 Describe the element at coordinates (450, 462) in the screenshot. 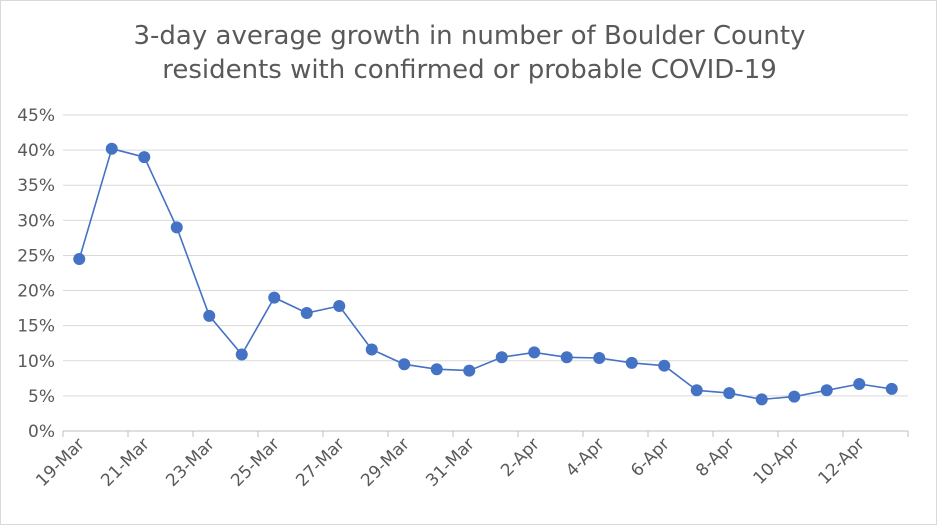

I see `x-tick-label: 31-Mar` at that location.